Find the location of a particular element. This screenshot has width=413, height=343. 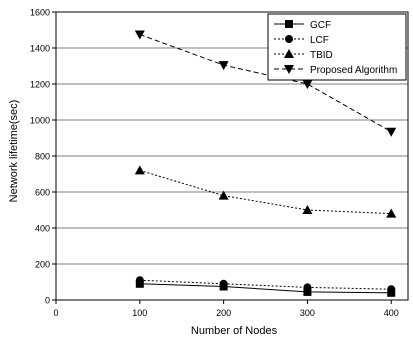

x-tick-label: 200 is located at coordinates (223, 313).